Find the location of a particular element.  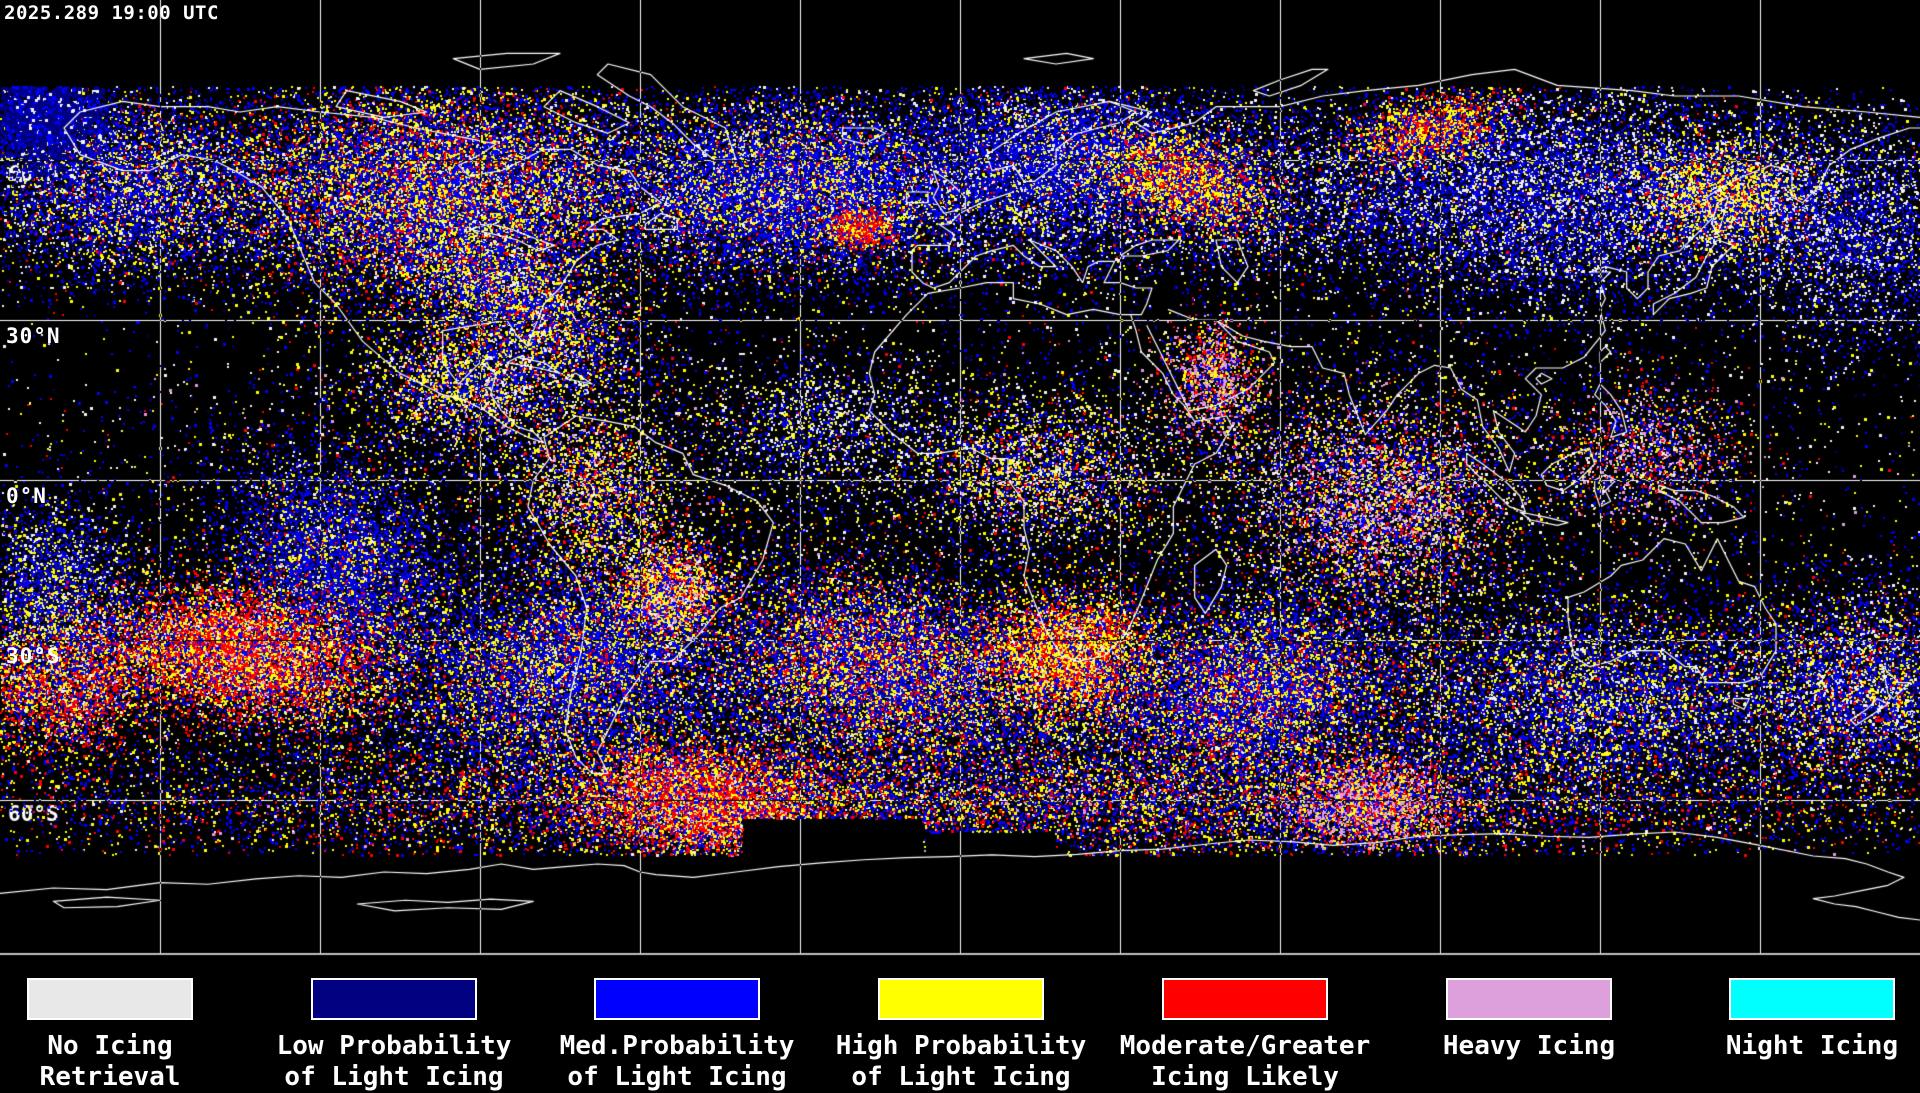

legend-item-heavy-icing: Heavy Icing is located at coordinates (1529, 1020).